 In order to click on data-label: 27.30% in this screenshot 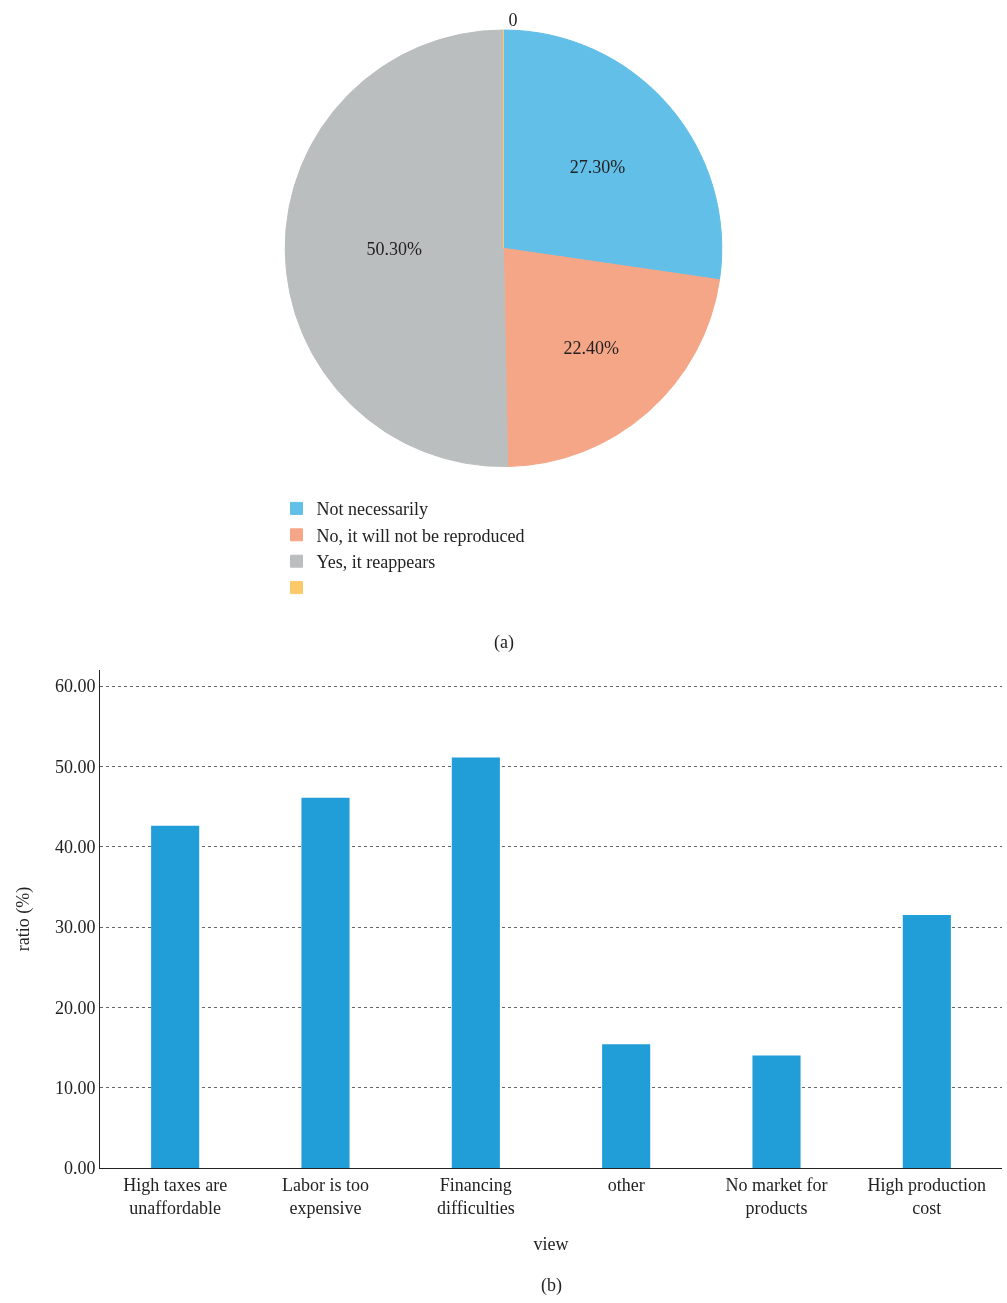, I will do `click(597, 166)`.